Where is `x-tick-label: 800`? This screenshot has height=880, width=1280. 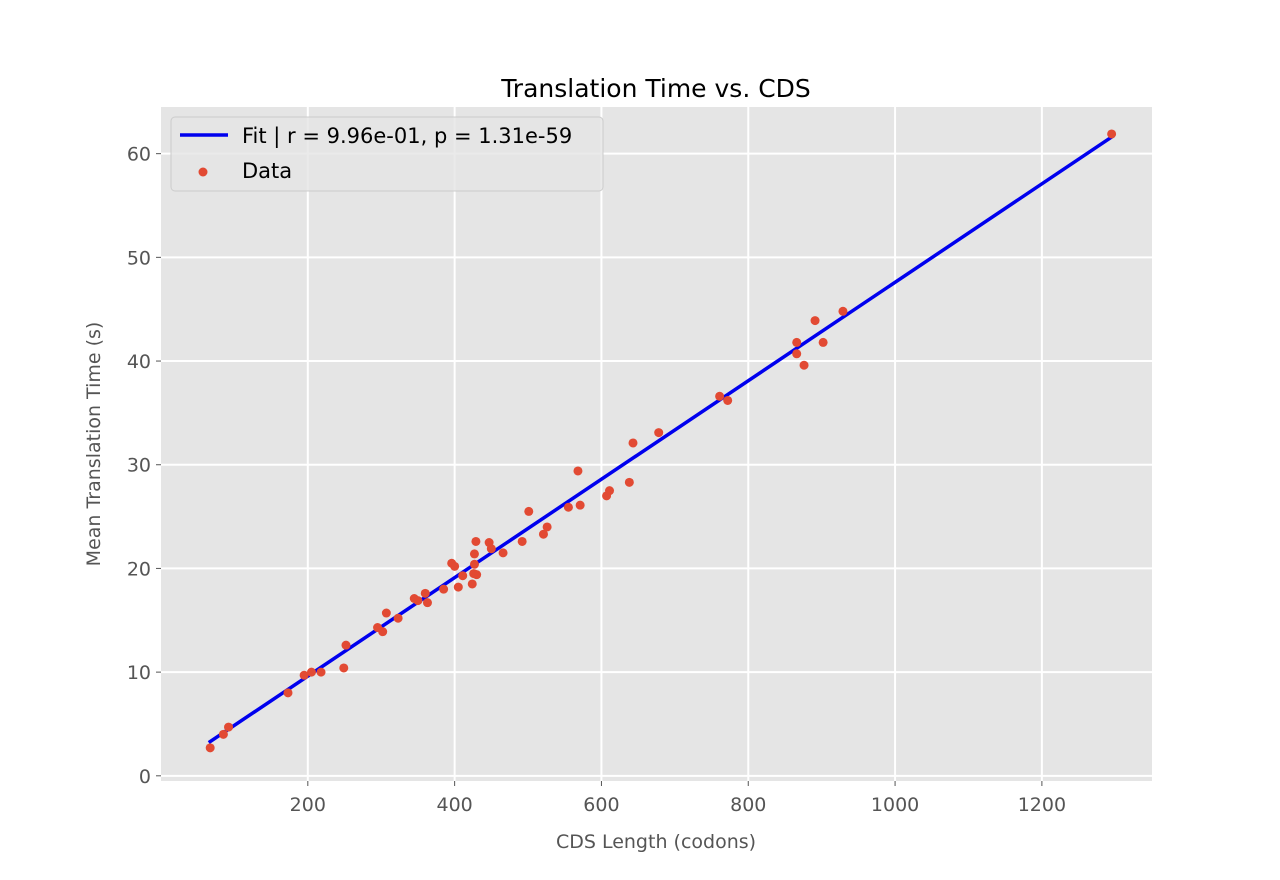 x-tick-label: 800 is located at coordinates (748, 805).